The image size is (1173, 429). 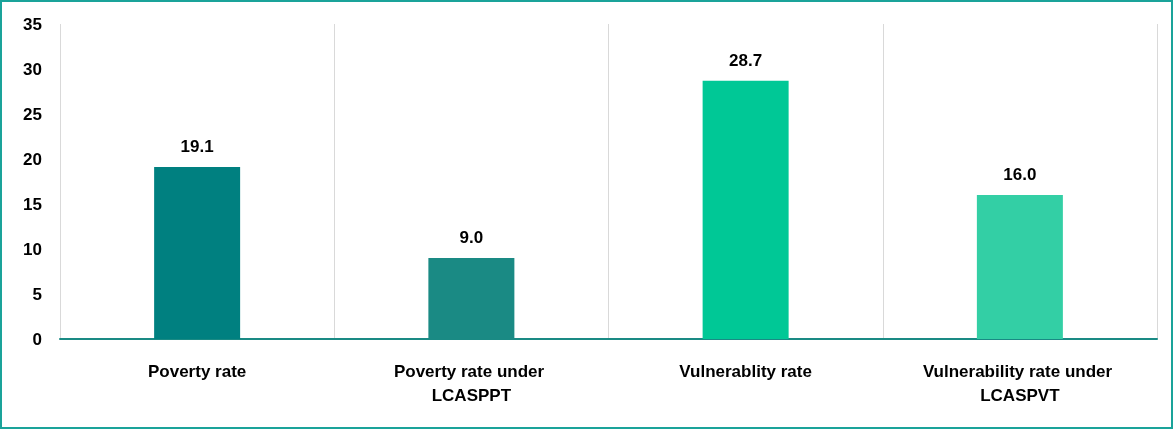 What do you see at coordinates (32, 159) in the screenshot?
I see `y-tick-label: 20` at bounding box center [32, 159].